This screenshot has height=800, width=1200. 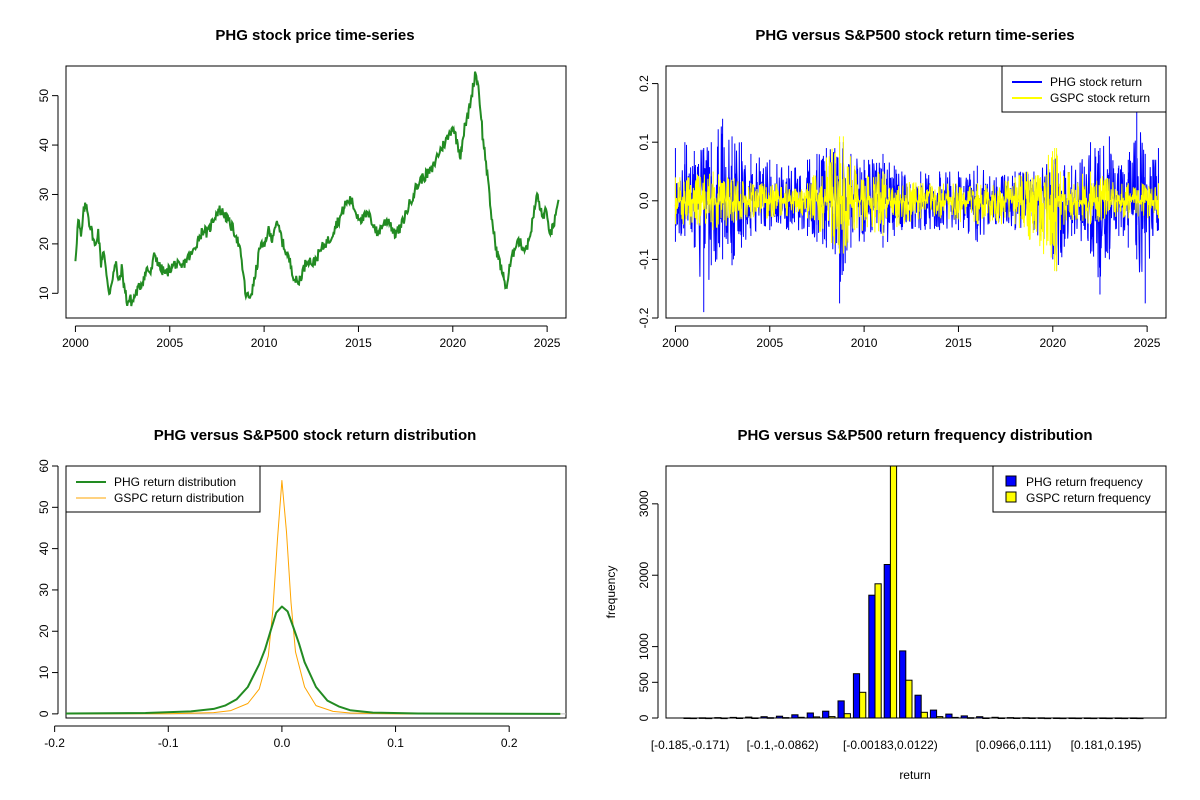 I want to click on histogram-y-axis: 0 500 1000 2000 3000, so click(x=648, y=605).